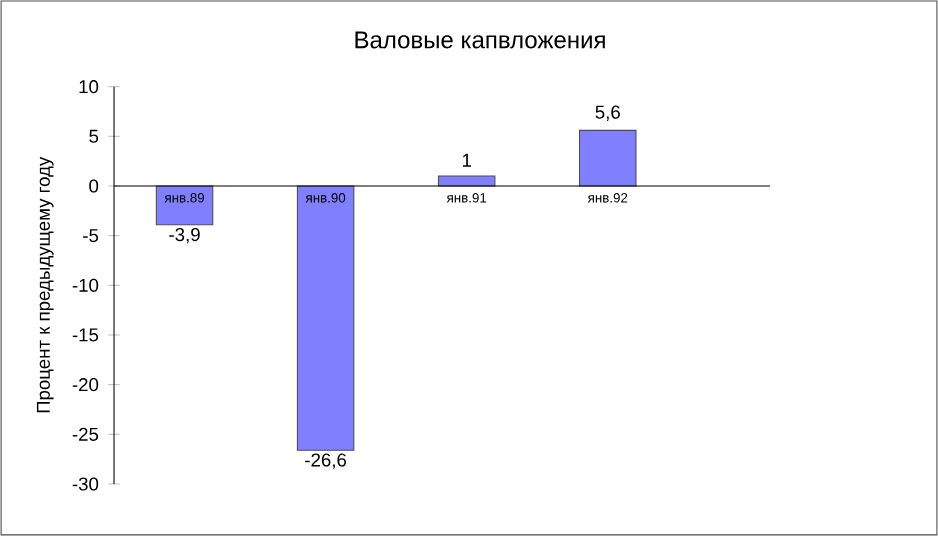 The width and height of the screenshot is (938, 536). I want to click on y-tick-label: -30, so click(85, 484).